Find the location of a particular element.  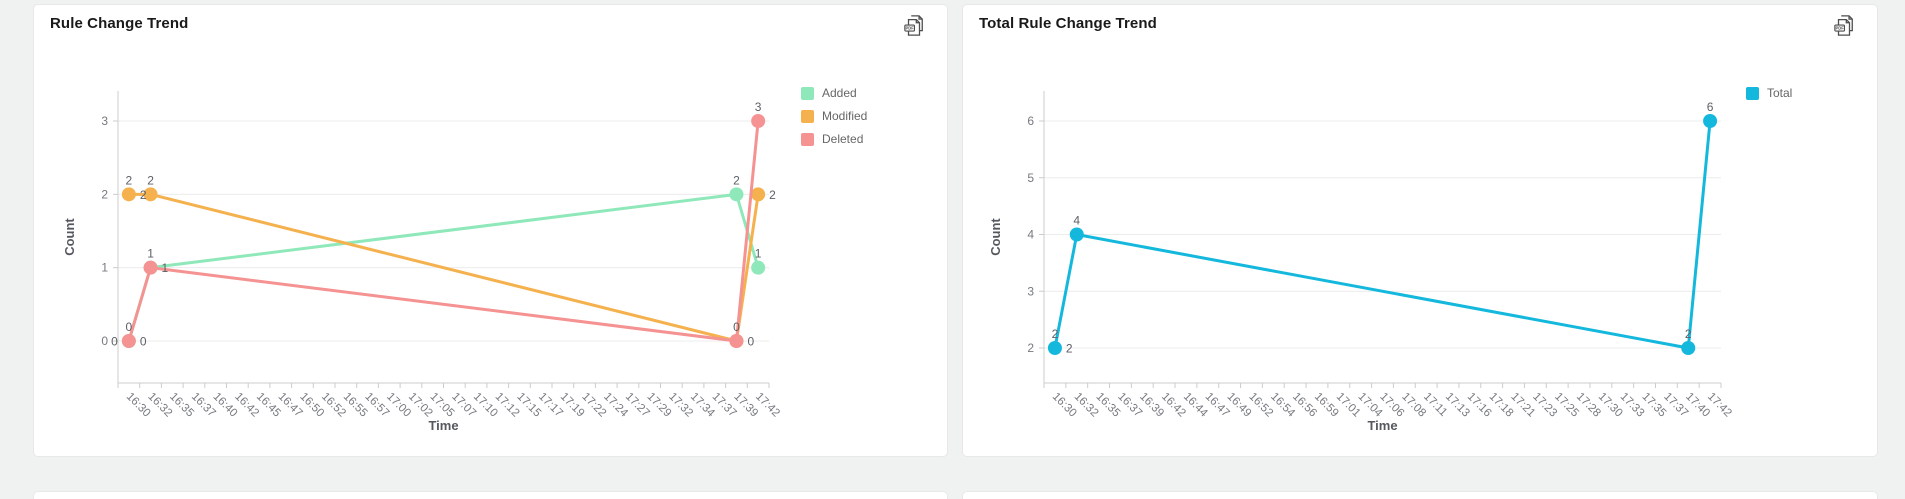

value-label: 6 is located at coordinates (1710, 107).